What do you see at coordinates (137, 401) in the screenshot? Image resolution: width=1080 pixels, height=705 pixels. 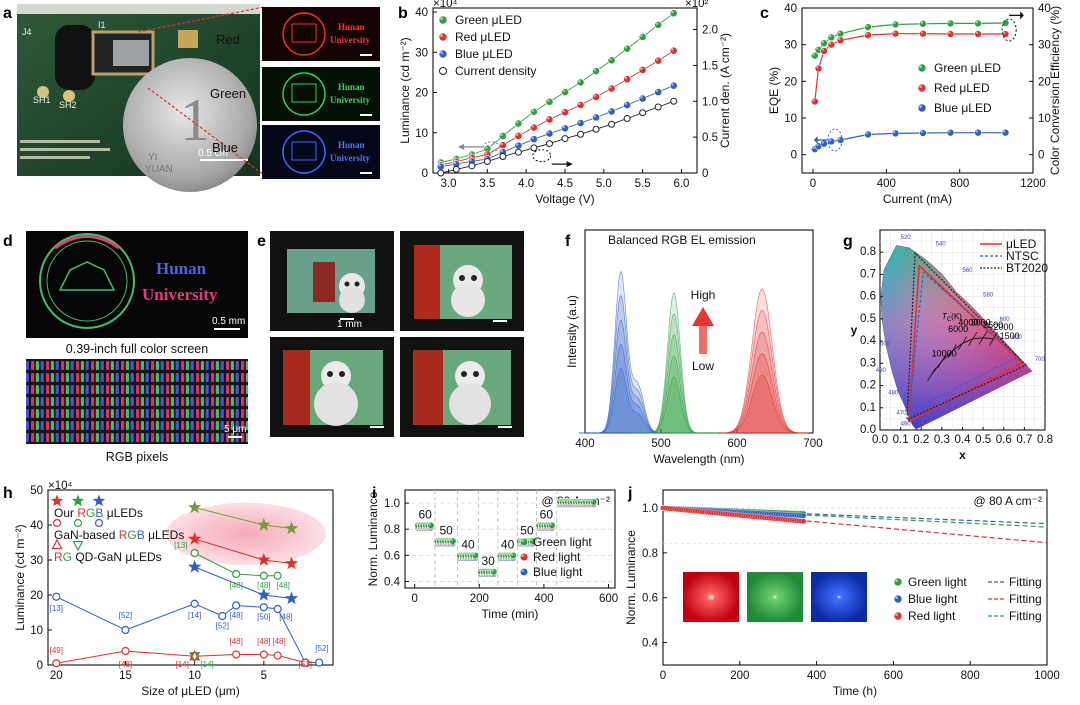 I see `rgb-pixels-photo: 5 μm` at bounding box center [137, 401].